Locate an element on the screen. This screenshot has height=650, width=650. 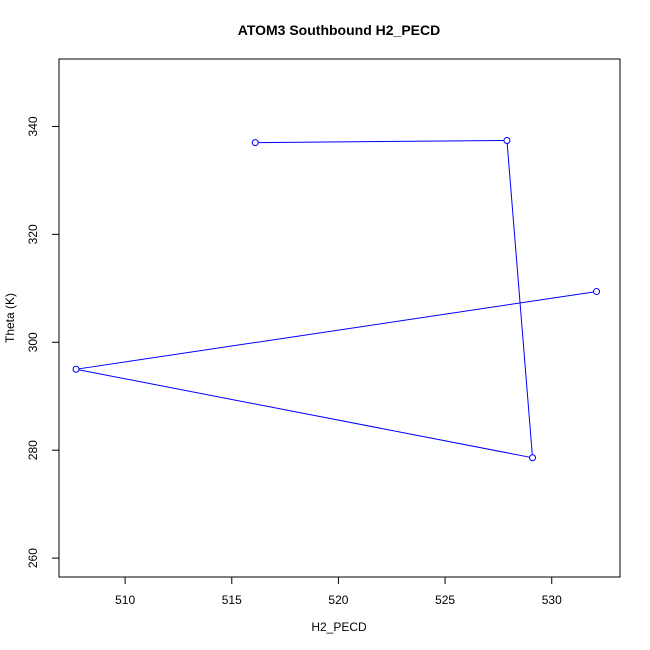
x-tick-label: 515 is located at coordinates (232, 600).